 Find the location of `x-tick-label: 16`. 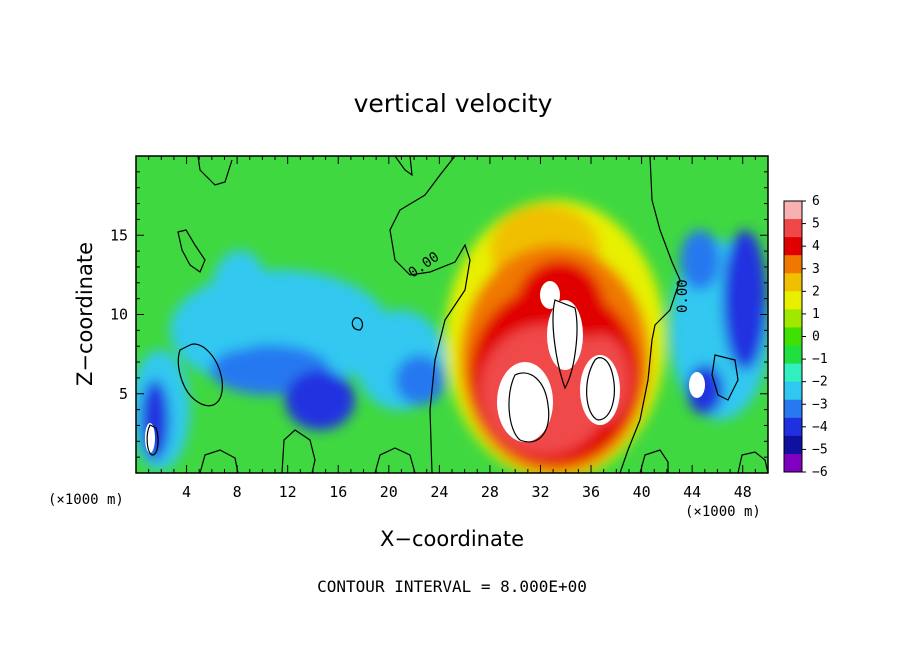

x-tick-label: 16 is located at coordinates (338, 492).